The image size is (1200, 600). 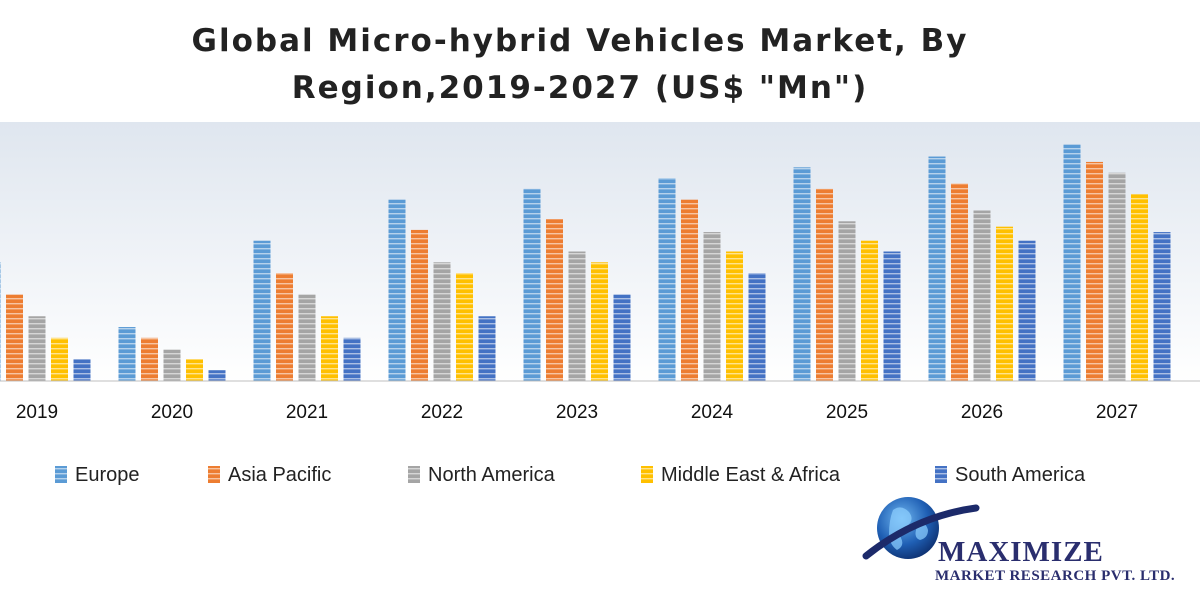 I want to click on bar-north-america-2019, so click(x=37, y=348).